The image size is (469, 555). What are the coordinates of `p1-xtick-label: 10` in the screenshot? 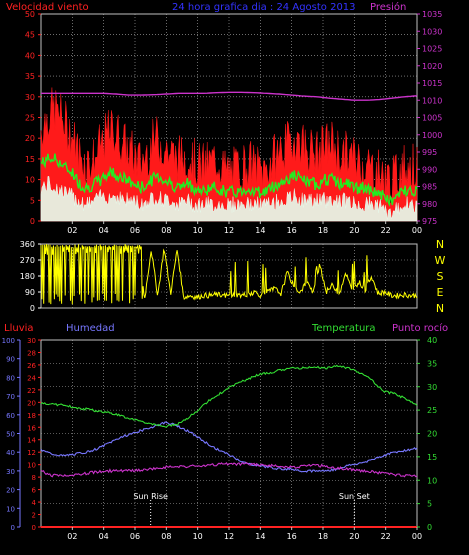 It's located at (198, 230).